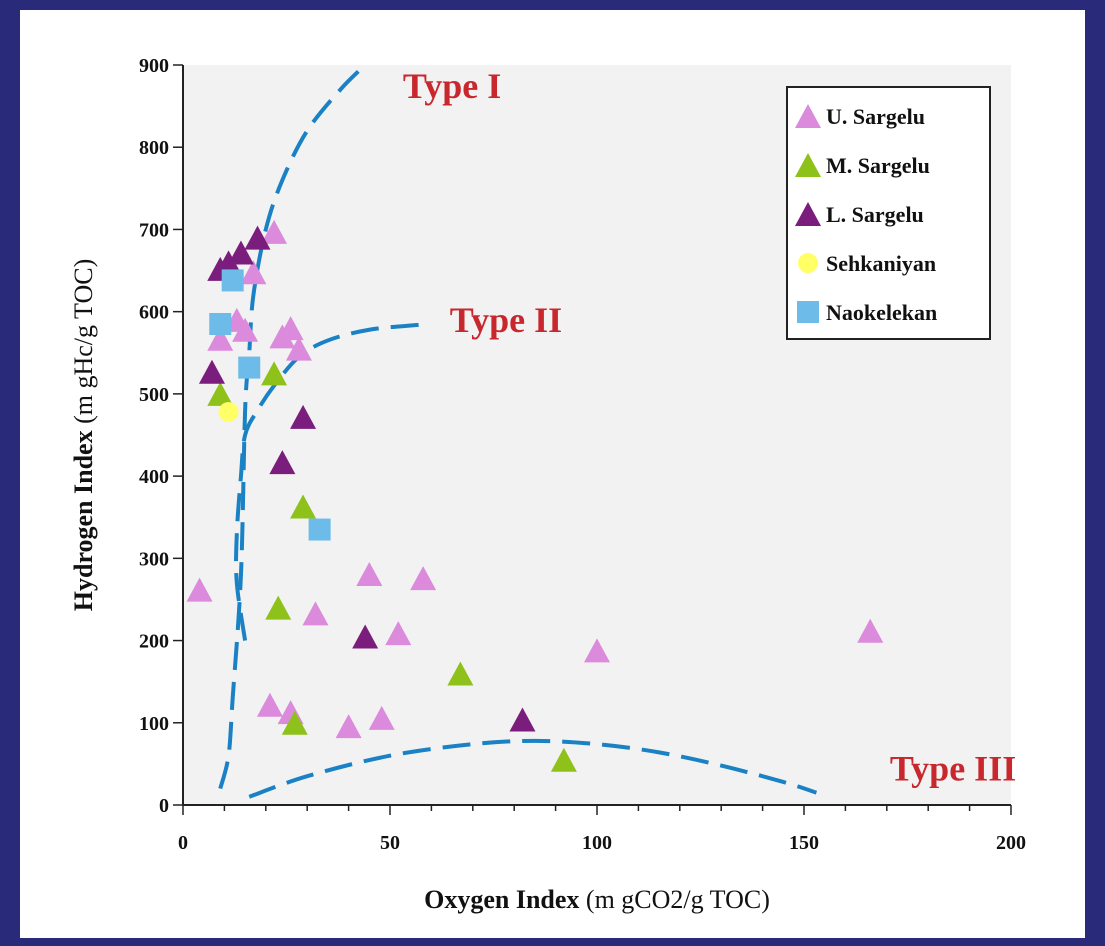 This screenshot has height=946, width=1105. I want to click on legend-label-sehkaniyan: Sehkaniyan, so click(881, 263).